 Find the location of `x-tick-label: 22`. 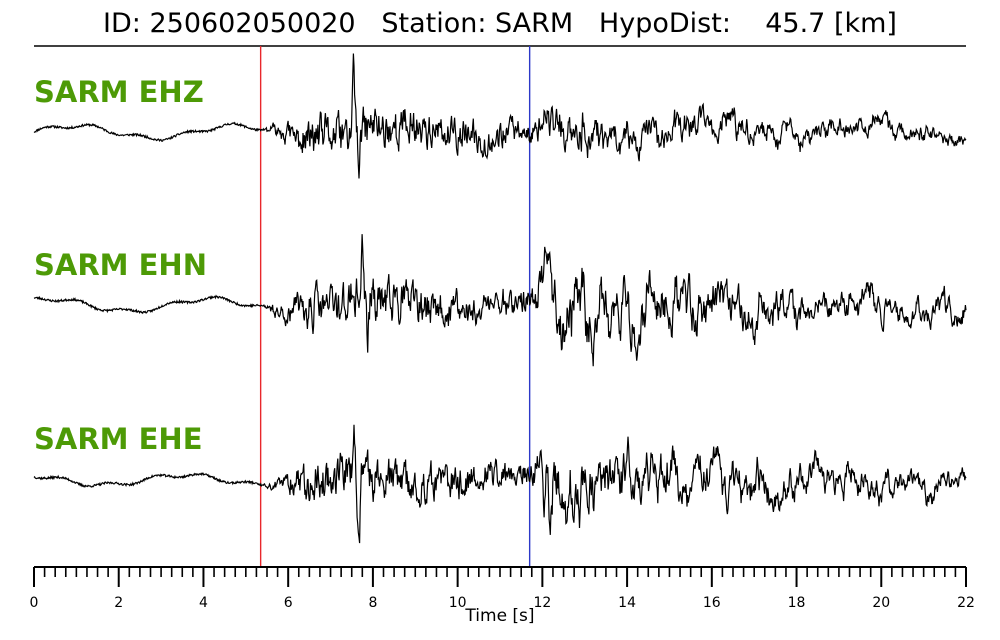

x-tick-label: 22 is located at coordinates (966, 603).